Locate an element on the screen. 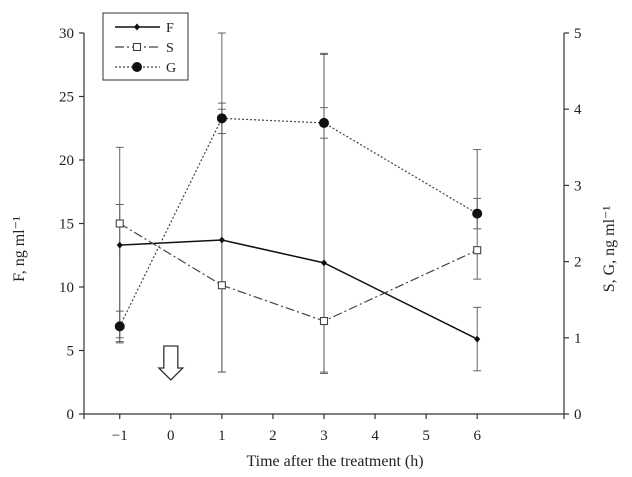  legend-label-g: G is located at coordinates (171, 68).